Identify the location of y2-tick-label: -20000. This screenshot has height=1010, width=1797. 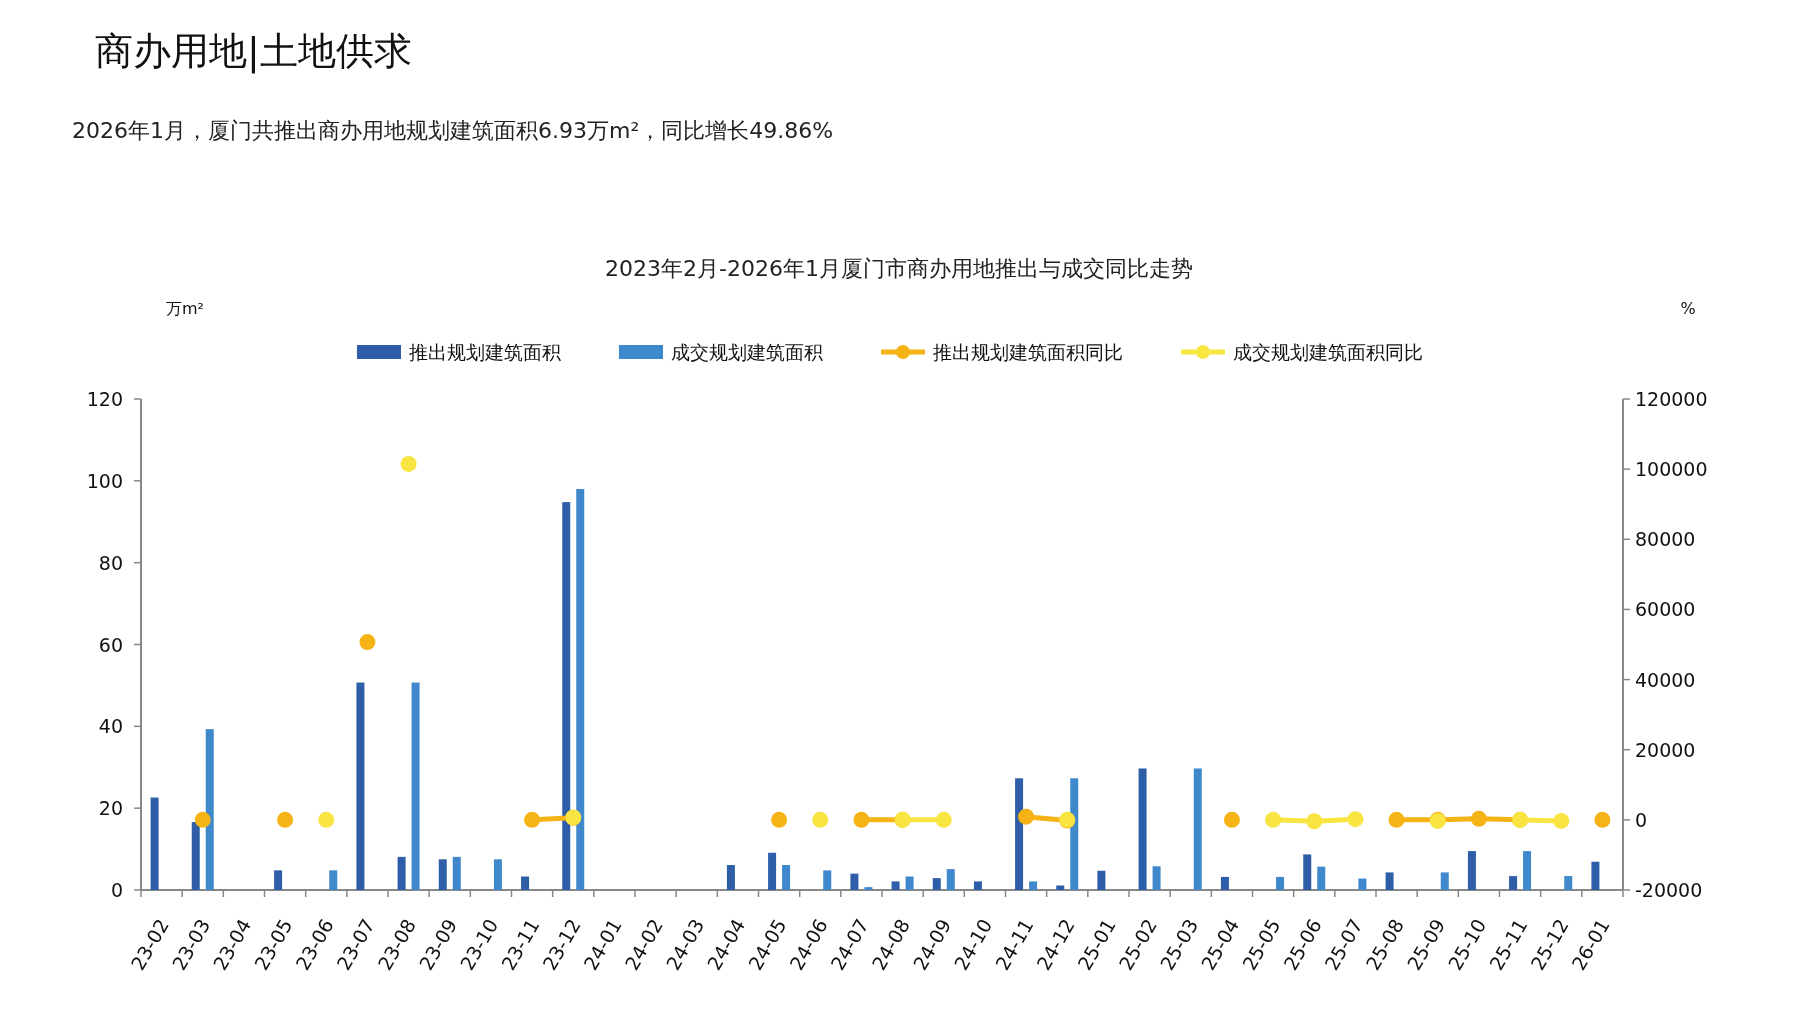
(1669, 890).